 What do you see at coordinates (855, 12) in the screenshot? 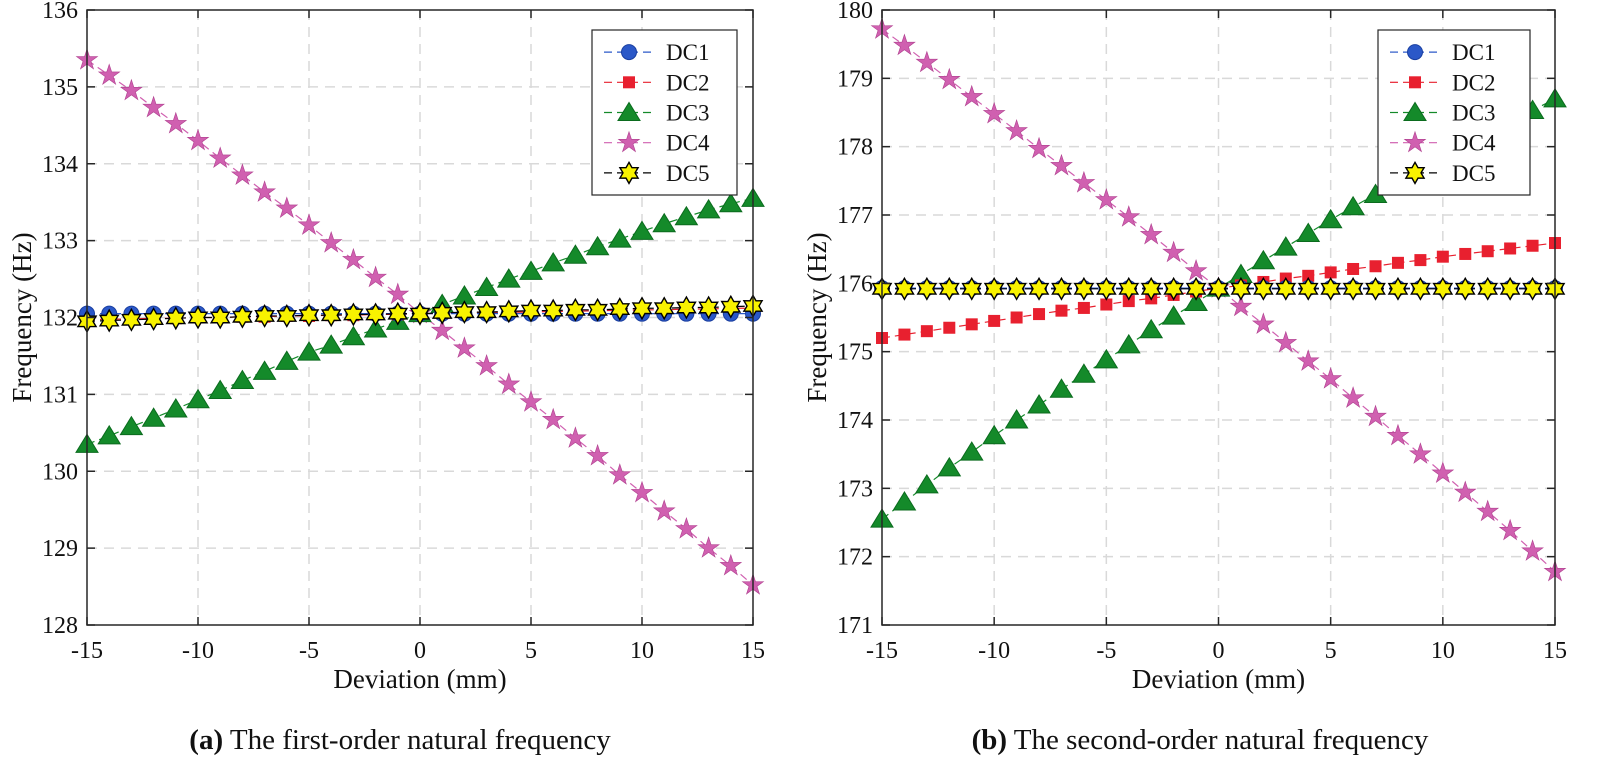
I see `b-ytick-label: 180` at bounding box center [855, 12].